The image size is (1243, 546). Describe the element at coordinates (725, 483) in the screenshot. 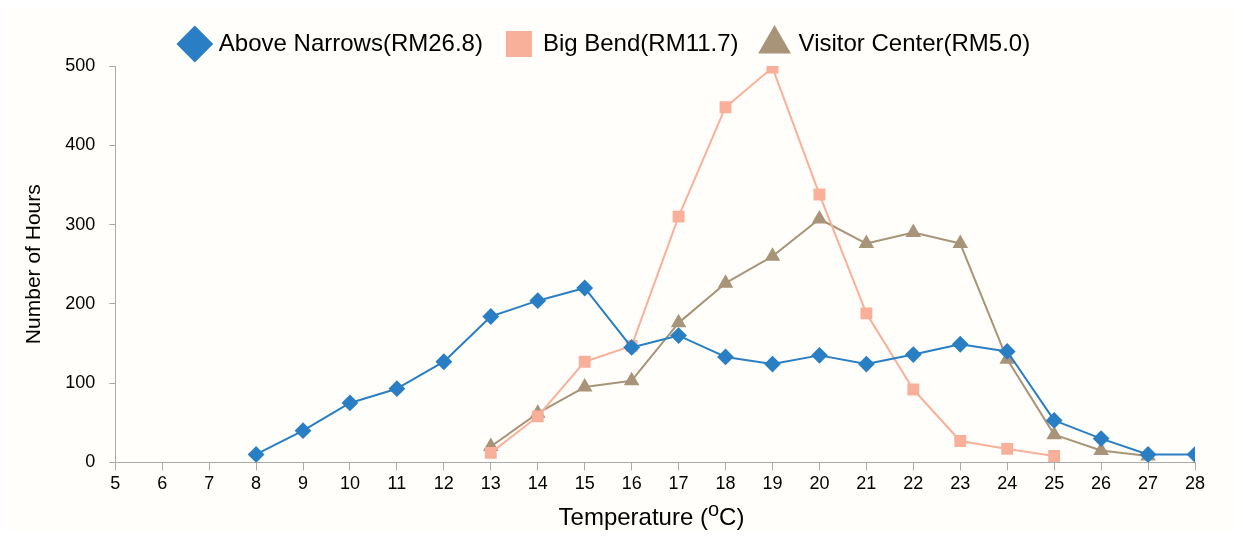

I see `x-tick-label: 18` at that location.